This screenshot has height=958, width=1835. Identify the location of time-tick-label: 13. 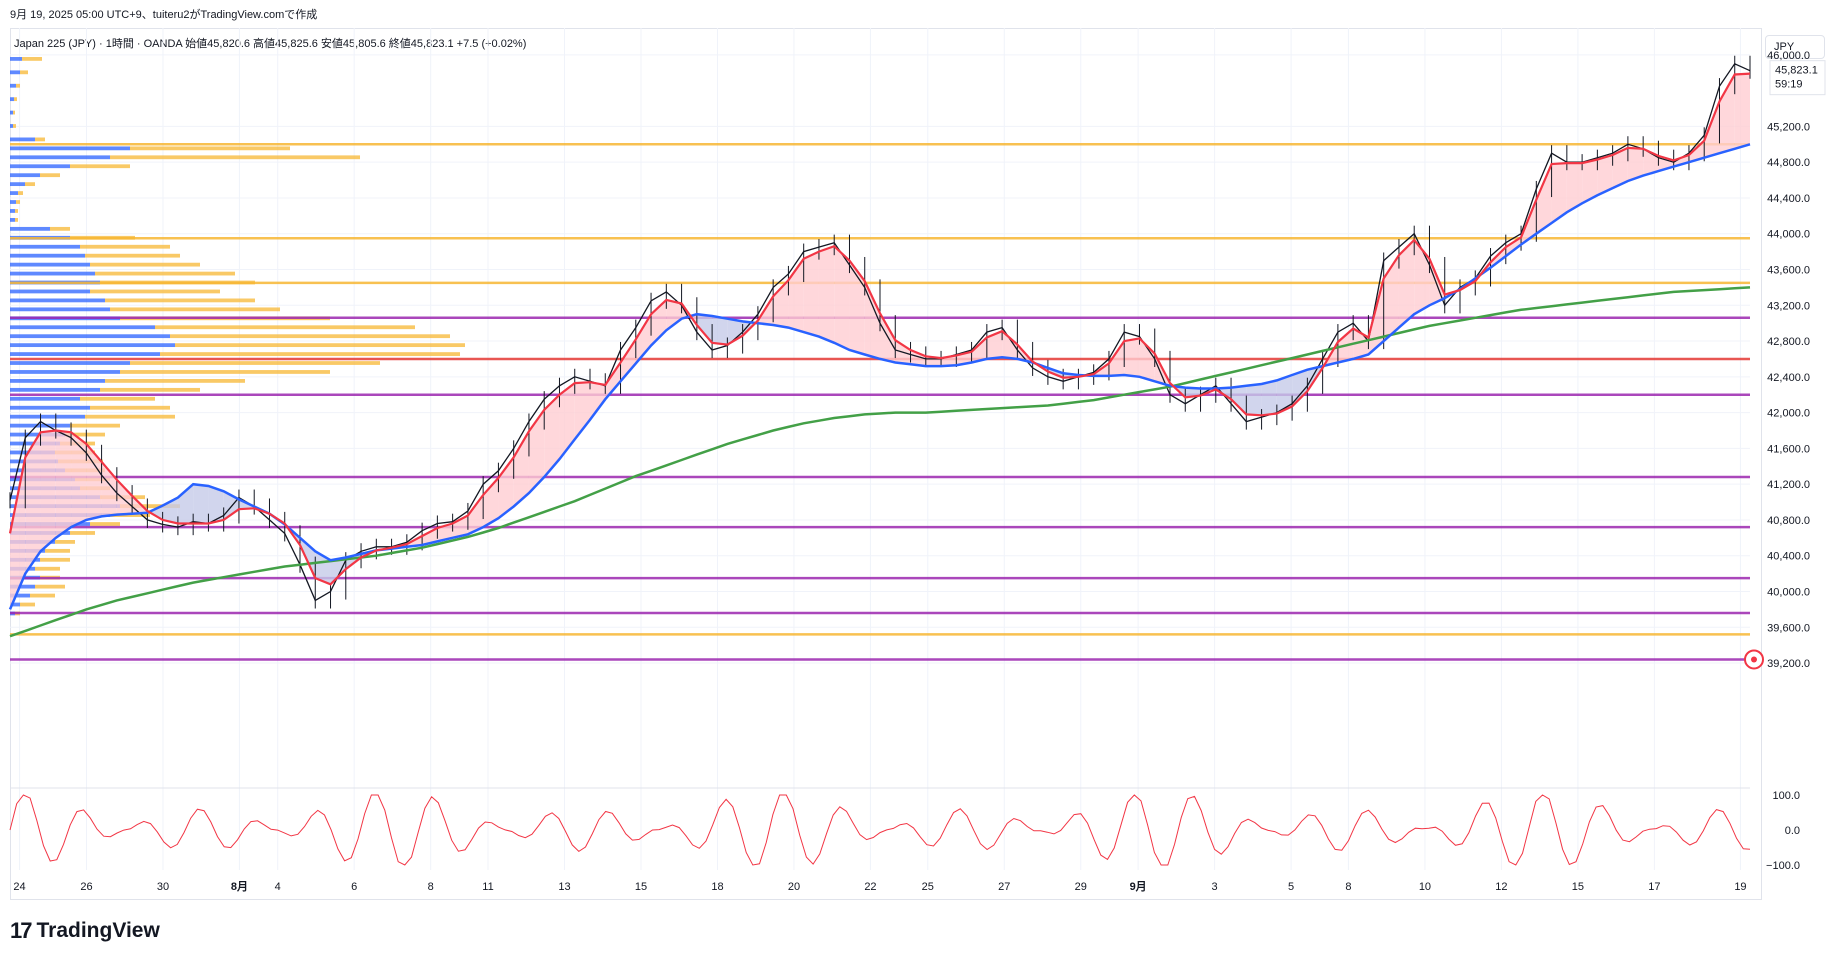
(564, 887).